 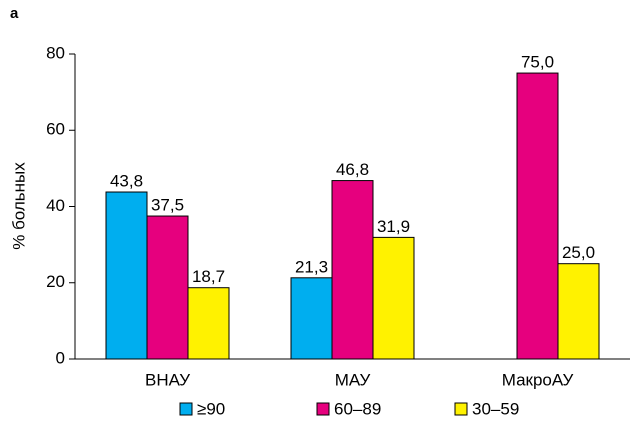 What do you see at coordinates (55, 129) in the screenshot?
I see `y-tick-label: 60` at bounding box center [55, 129].